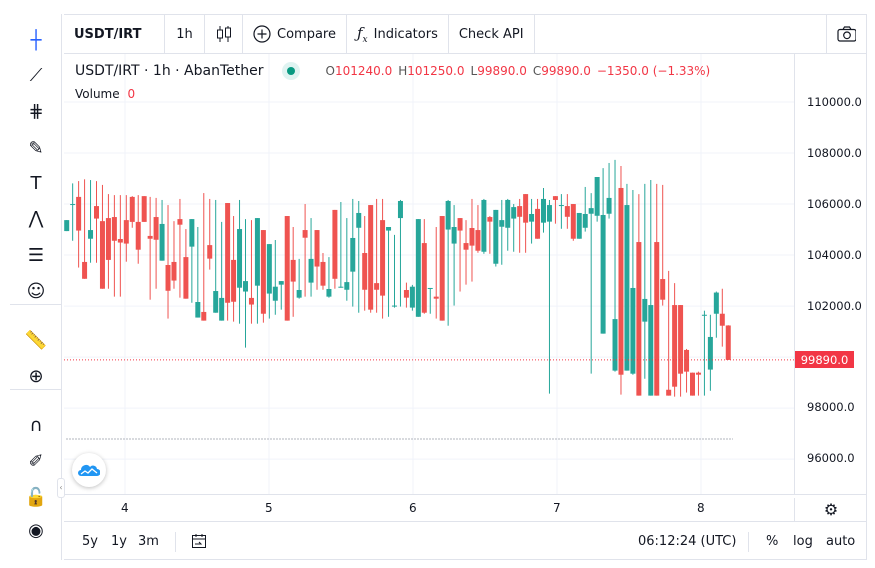 This screenshot has height=568, width=875. What do you see at coordinates (36, 218) in the screenshot?
I see `pattern-icon: ⋀` at bounding box center [36, 218].